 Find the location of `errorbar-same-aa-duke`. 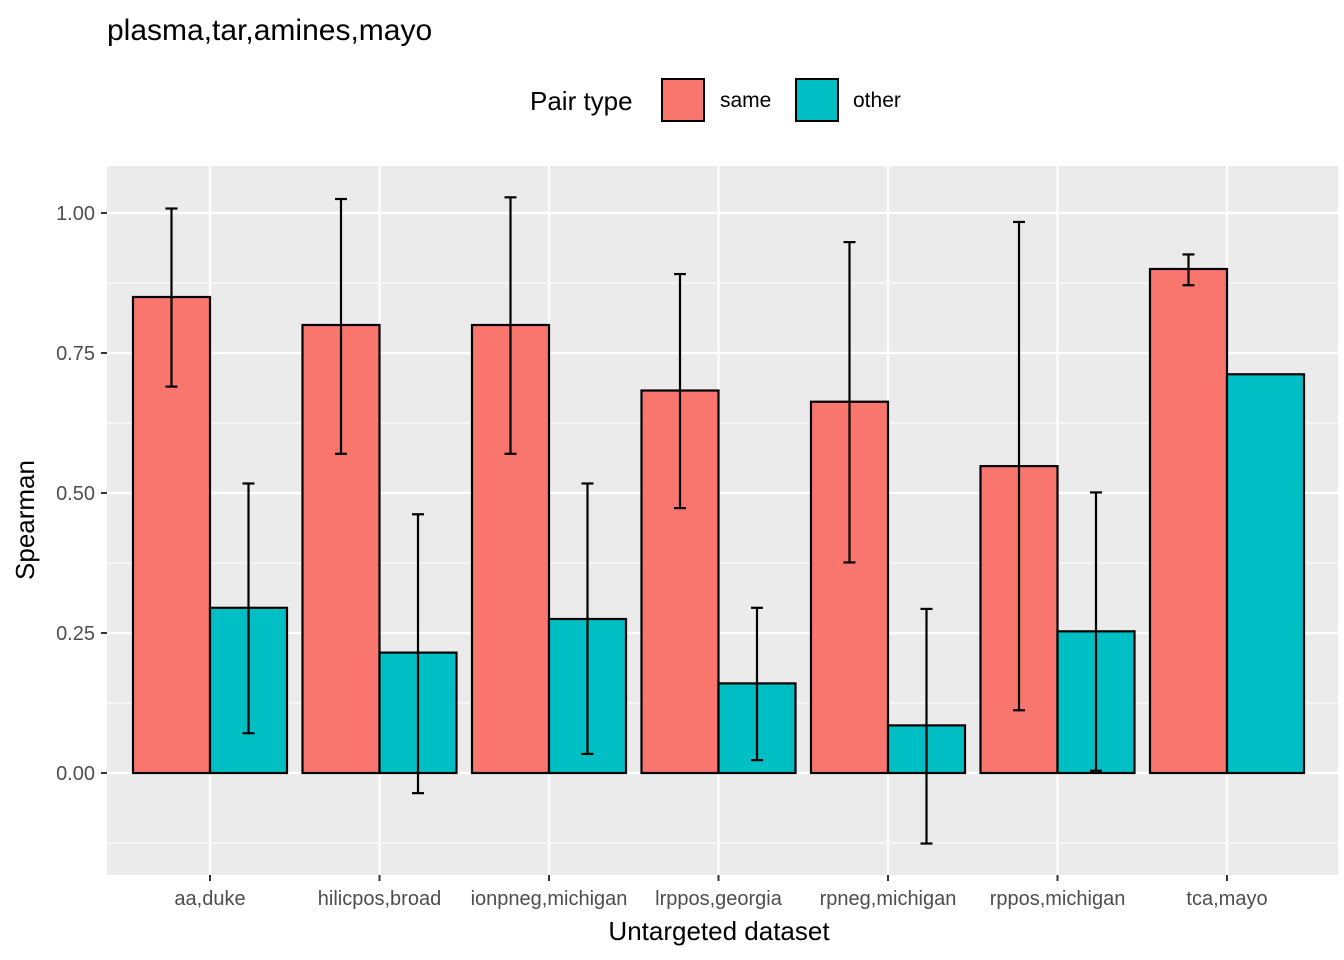

errorbar-same-aa-duke is located at coordinates (171, 297).